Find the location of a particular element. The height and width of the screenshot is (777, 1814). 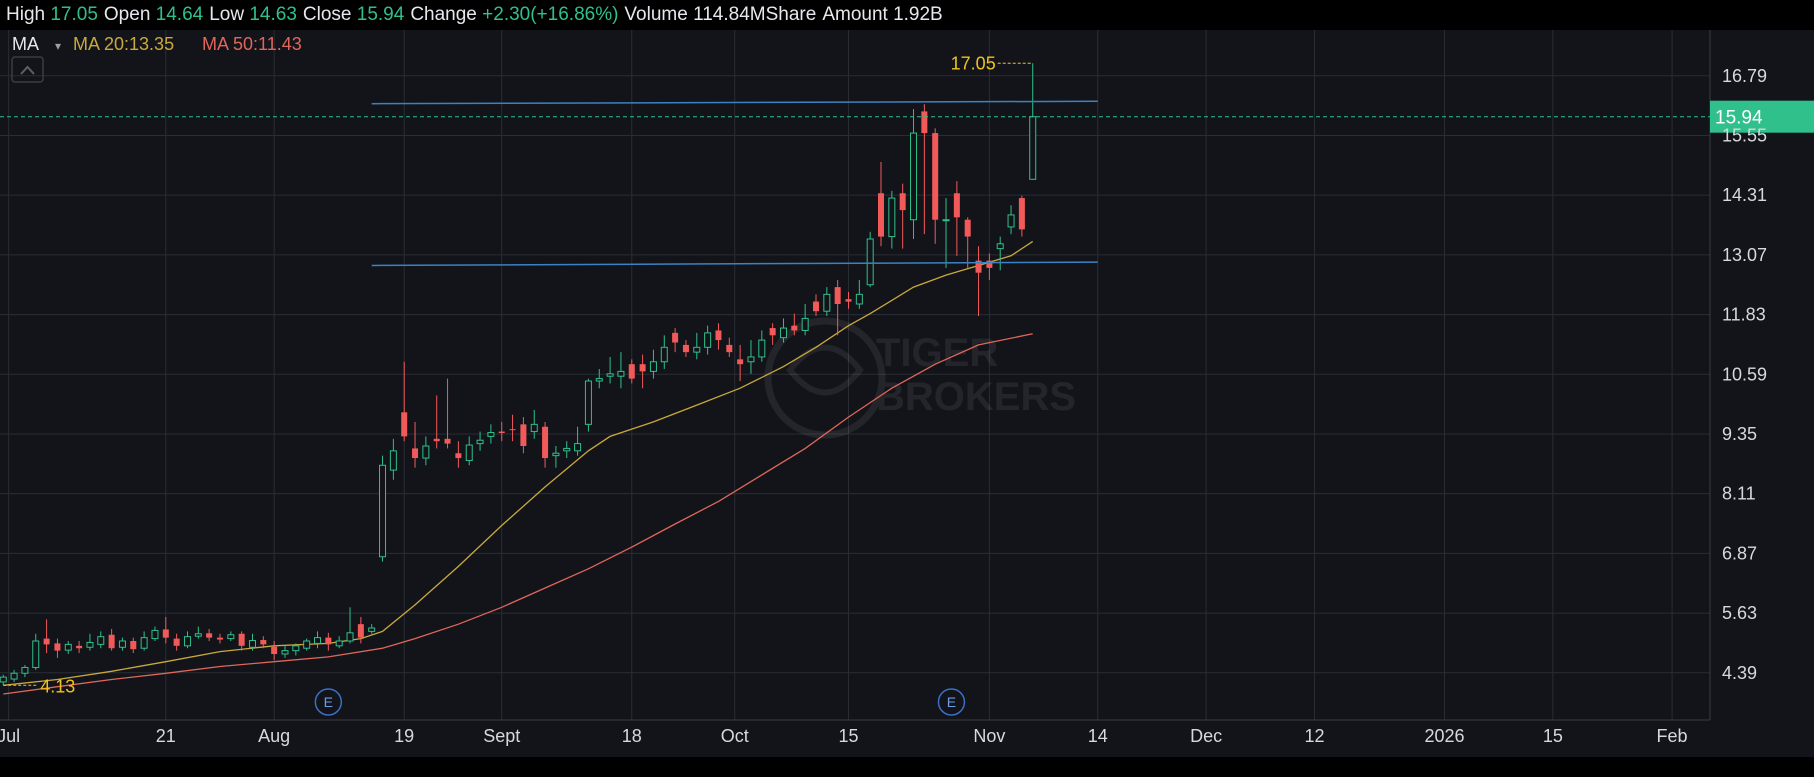

earnings-marker-label: E is located at coordinates (951, 702).